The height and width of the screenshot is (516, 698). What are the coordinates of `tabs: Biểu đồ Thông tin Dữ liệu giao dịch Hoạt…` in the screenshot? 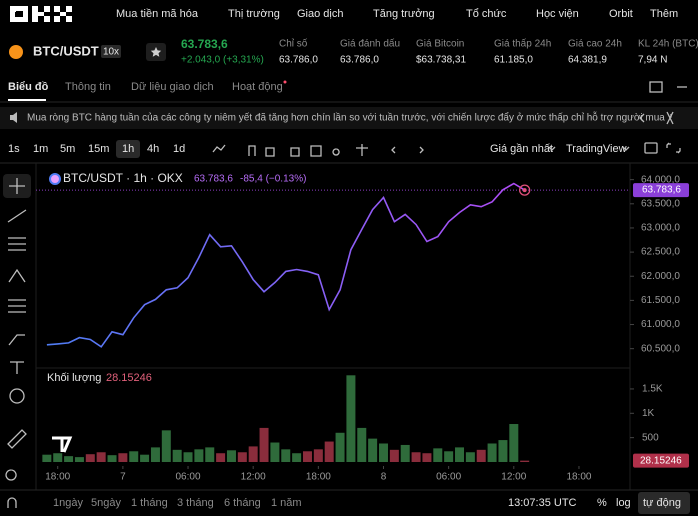 It's located at (347, 90).